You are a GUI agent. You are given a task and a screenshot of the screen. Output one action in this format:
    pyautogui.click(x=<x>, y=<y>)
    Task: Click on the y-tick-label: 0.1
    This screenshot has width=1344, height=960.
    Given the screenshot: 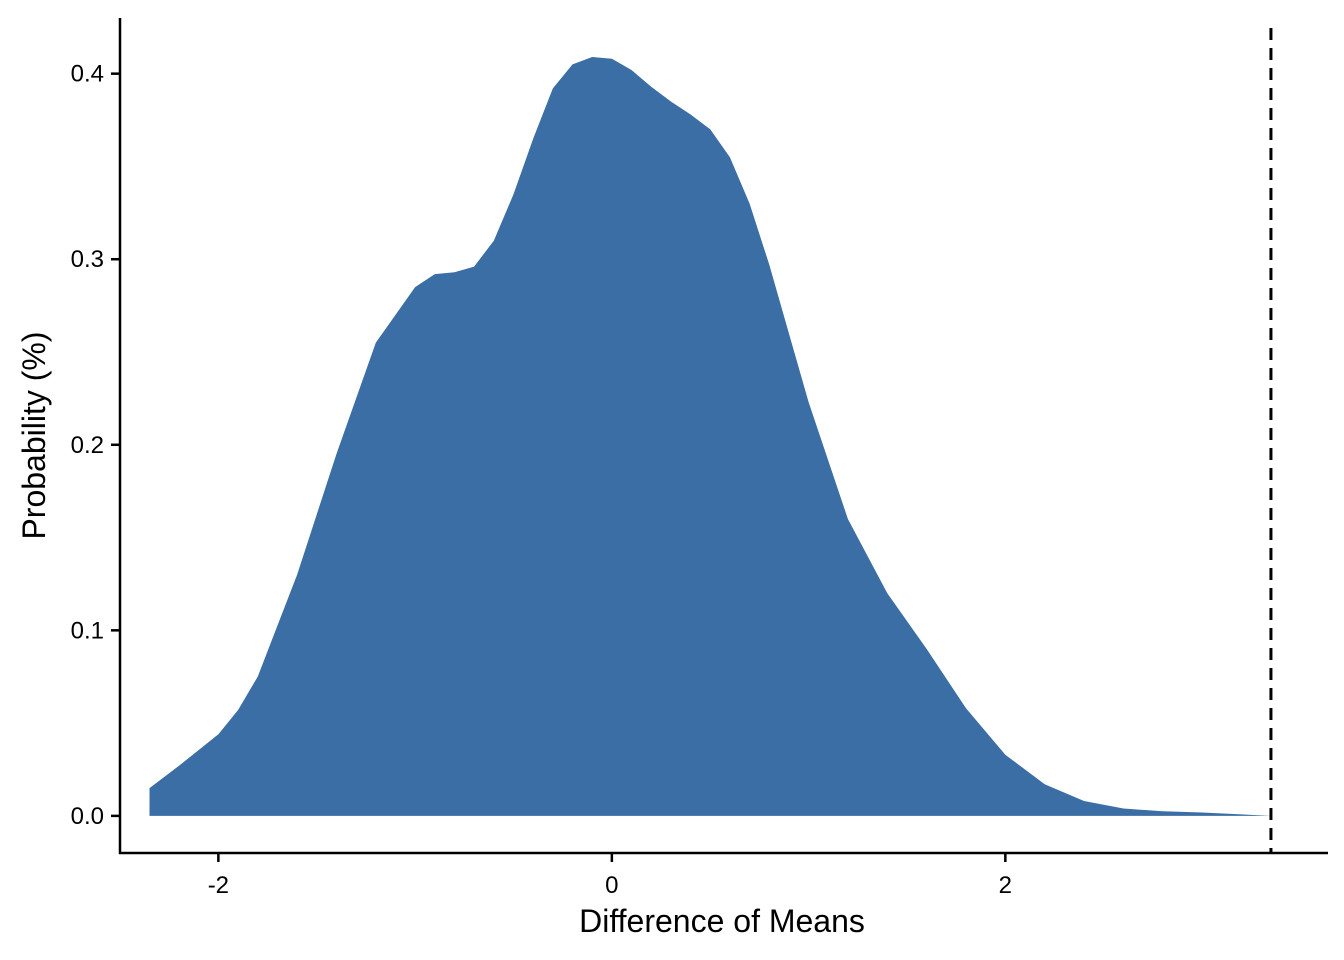 What is the action you would take?
    pyautogui.click(x=87, y=630)
    